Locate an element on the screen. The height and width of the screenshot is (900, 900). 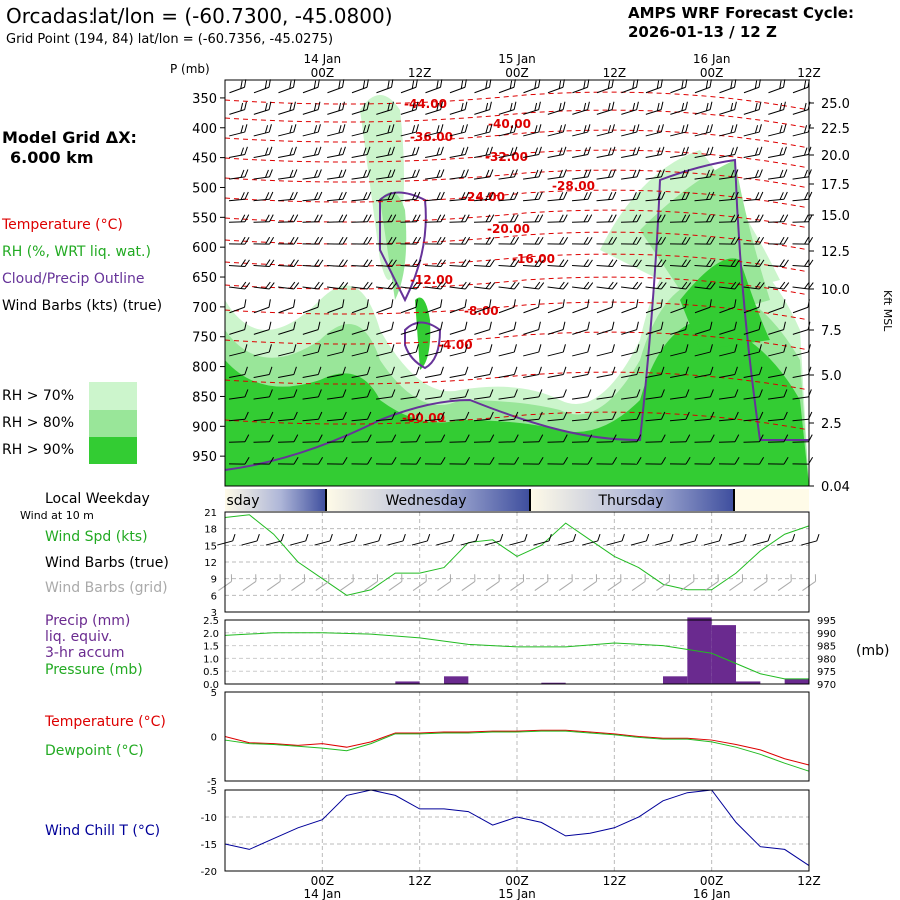
height-tick-label: 20.0 is located at coordinates (835, 156).